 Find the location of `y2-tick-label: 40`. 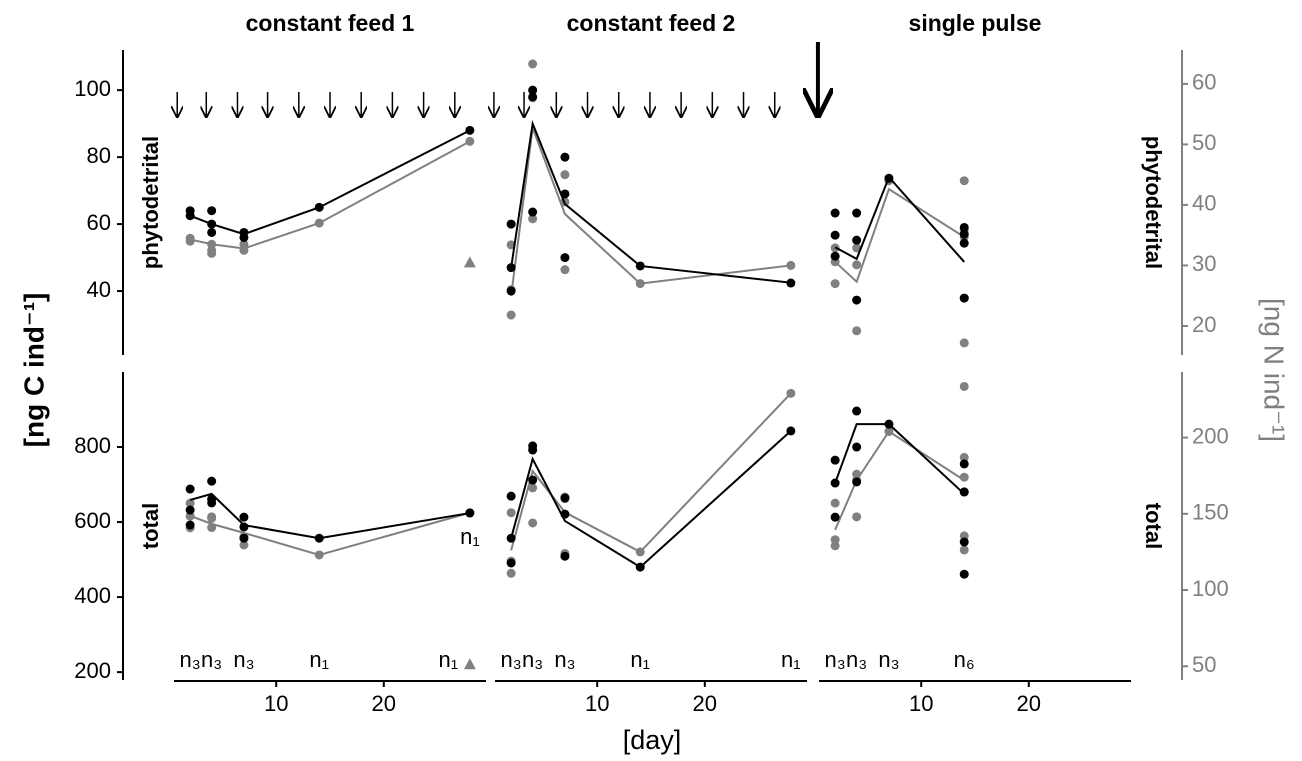

y2-tick-label: 40 is located at coordinates (1204, 203).